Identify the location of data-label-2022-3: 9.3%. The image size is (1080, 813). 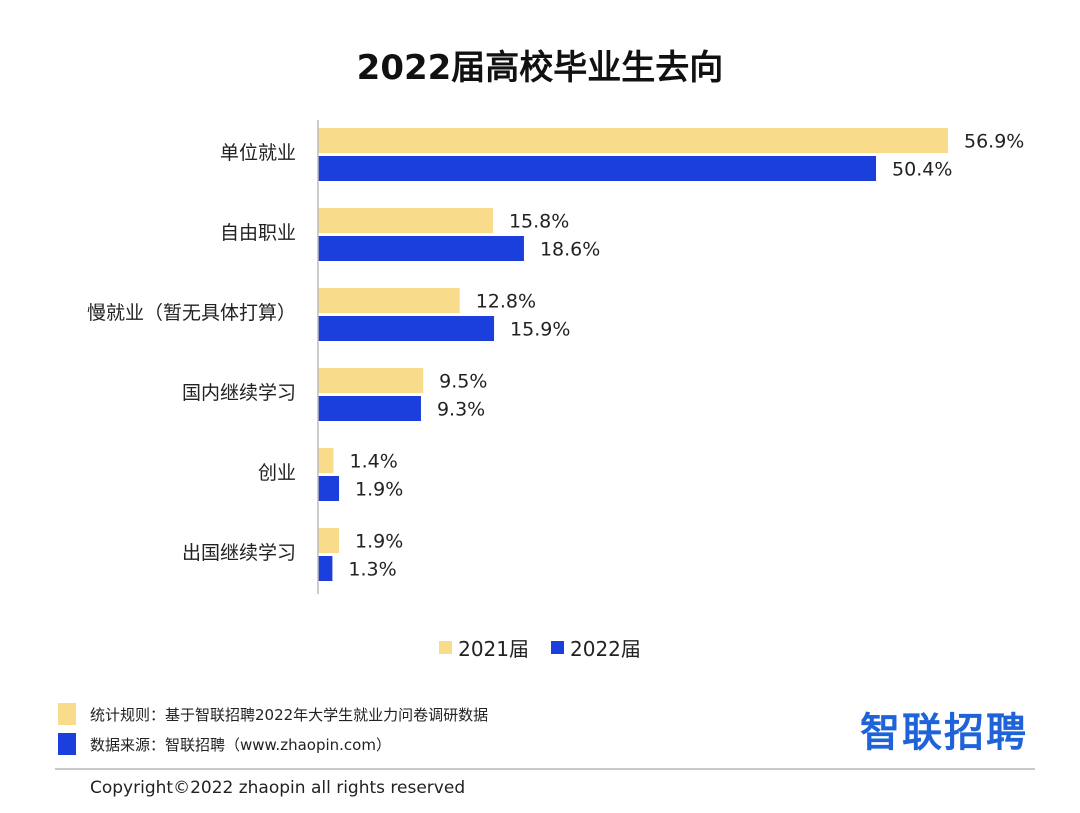
(461, 410).